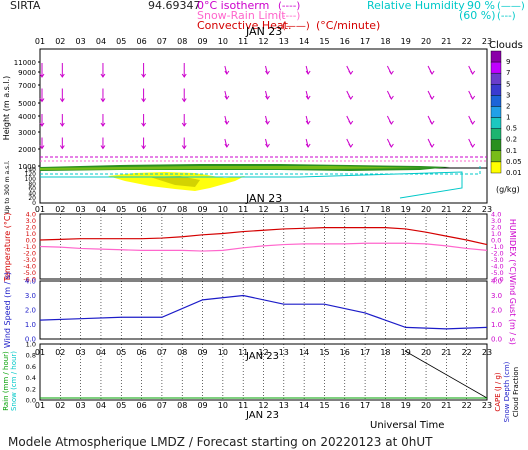 This screenshot has width=528, height=450. What do you see at coordinates (496, 311) in the screenshot?
I see `gust-tick-label: 2.0` at bounding box center [496, 311].